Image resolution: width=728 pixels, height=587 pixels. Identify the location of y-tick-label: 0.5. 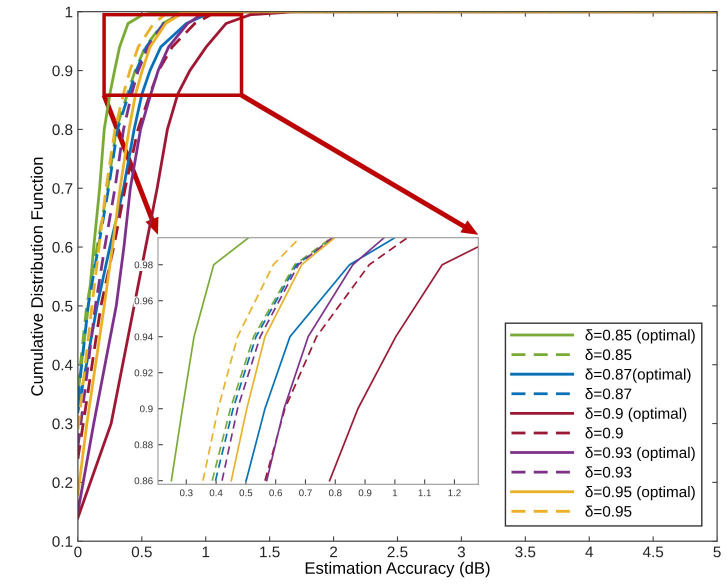
(62, 306).